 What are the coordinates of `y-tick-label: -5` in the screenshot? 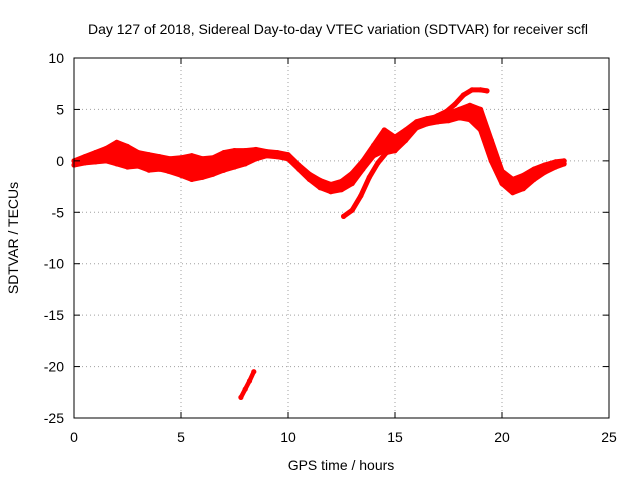 It's located at (58, 212).